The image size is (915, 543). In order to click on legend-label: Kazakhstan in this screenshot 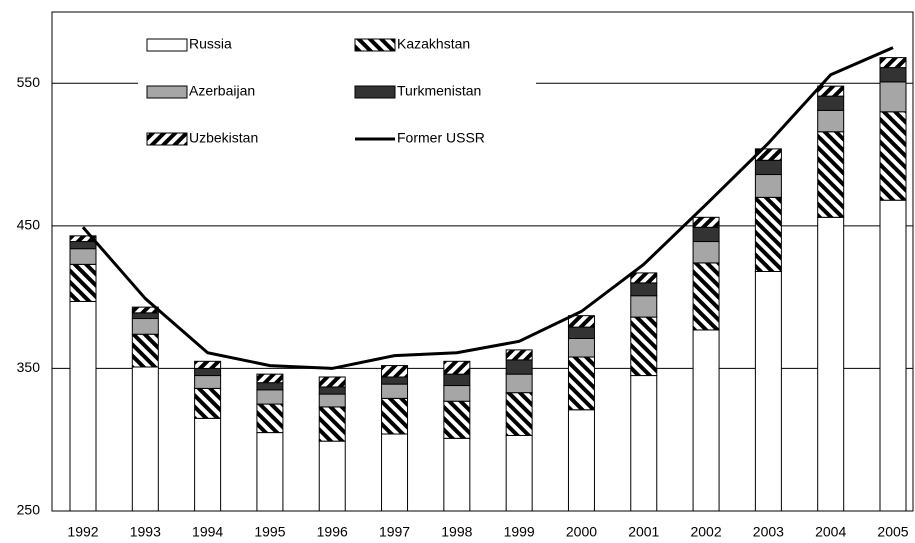, I will do `click(433, 44)`.